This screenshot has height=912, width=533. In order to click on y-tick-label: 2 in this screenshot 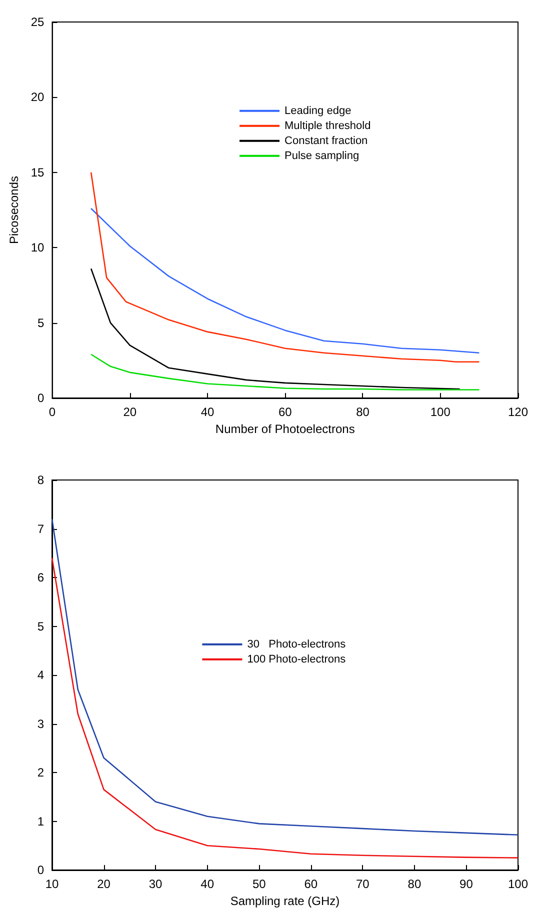, I will do `click(40, 773)`.